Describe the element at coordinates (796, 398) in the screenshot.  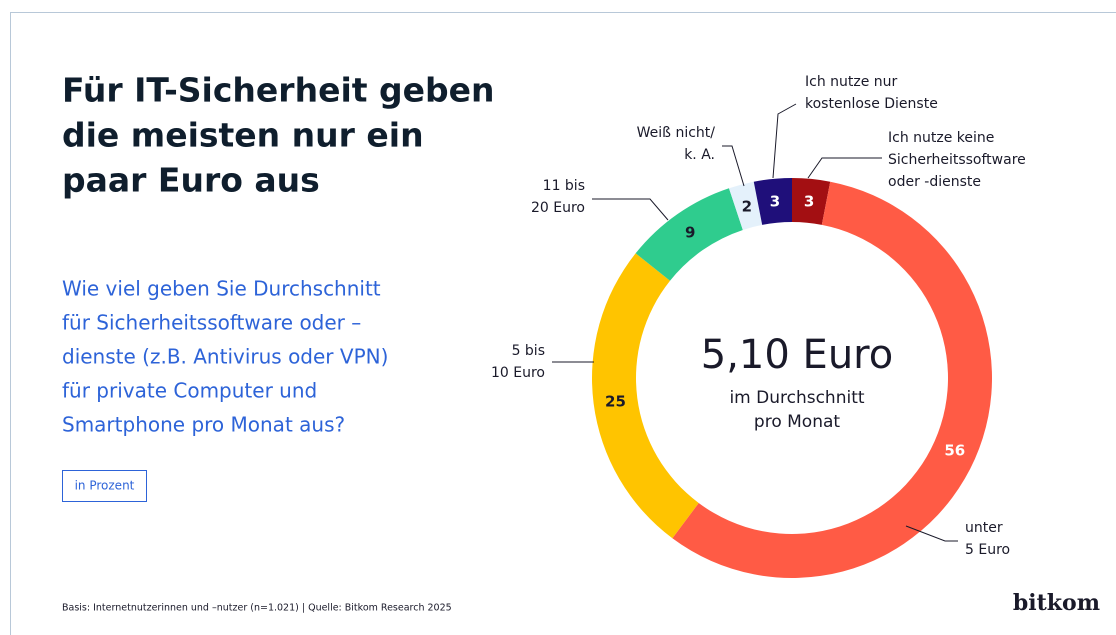
I see `center-text: im Durchschnitt` at that location.